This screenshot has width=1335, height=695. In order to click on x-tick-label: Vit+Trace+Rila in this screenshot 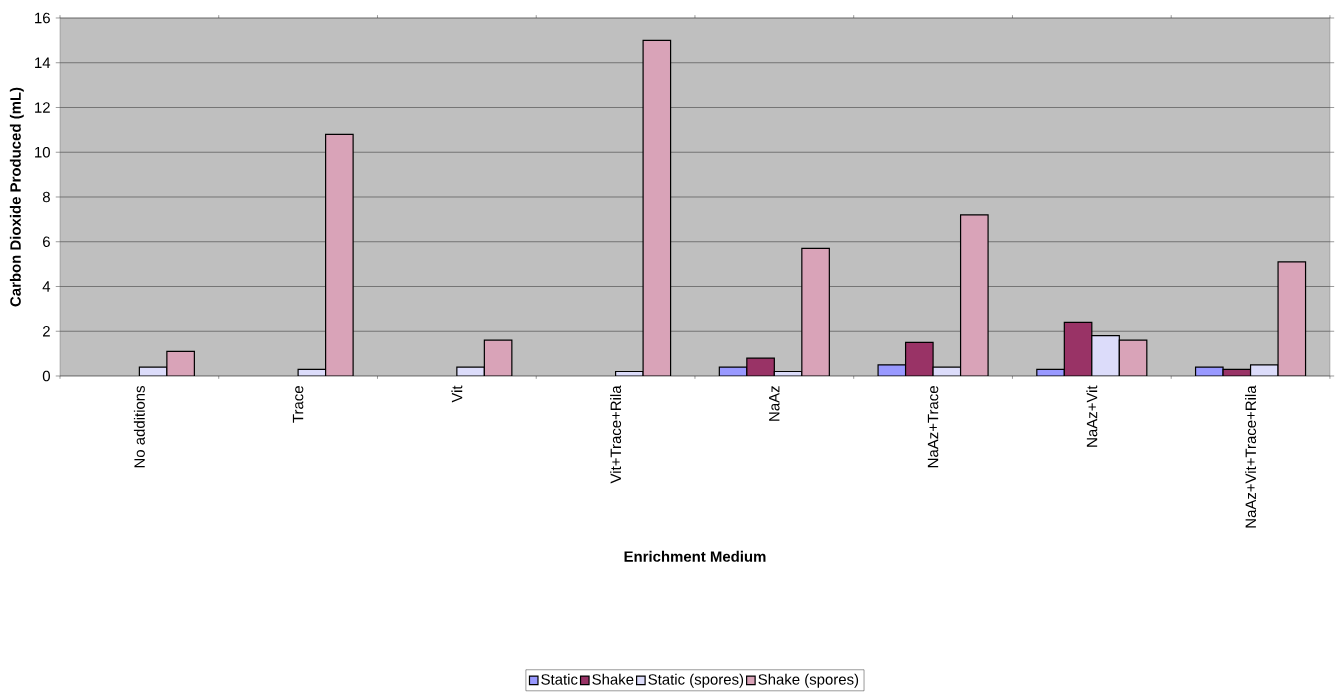, I will do `click(616, 434)`.